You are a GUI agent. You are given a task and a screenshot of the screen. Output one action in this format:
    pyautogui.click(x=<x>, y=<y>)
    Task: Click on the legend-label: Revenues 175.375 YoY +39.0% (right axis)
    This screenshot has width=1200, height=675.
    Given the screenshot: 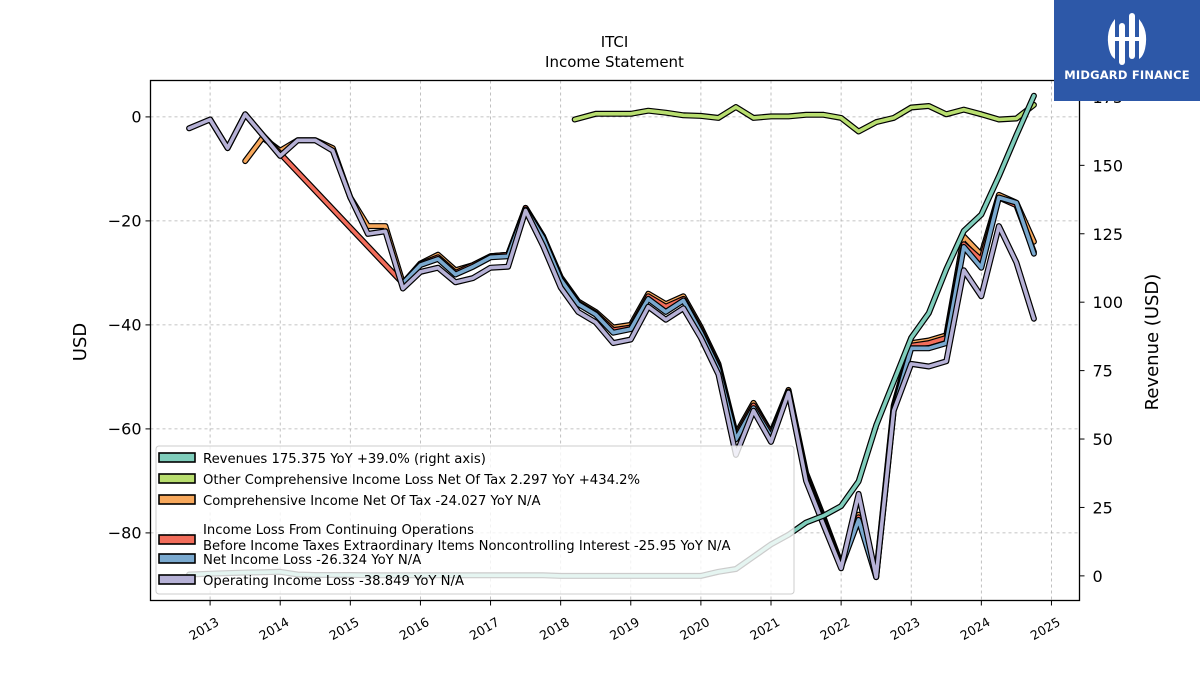 What is the action you would take?
    pyautogui.click(x=344, y=459)
    